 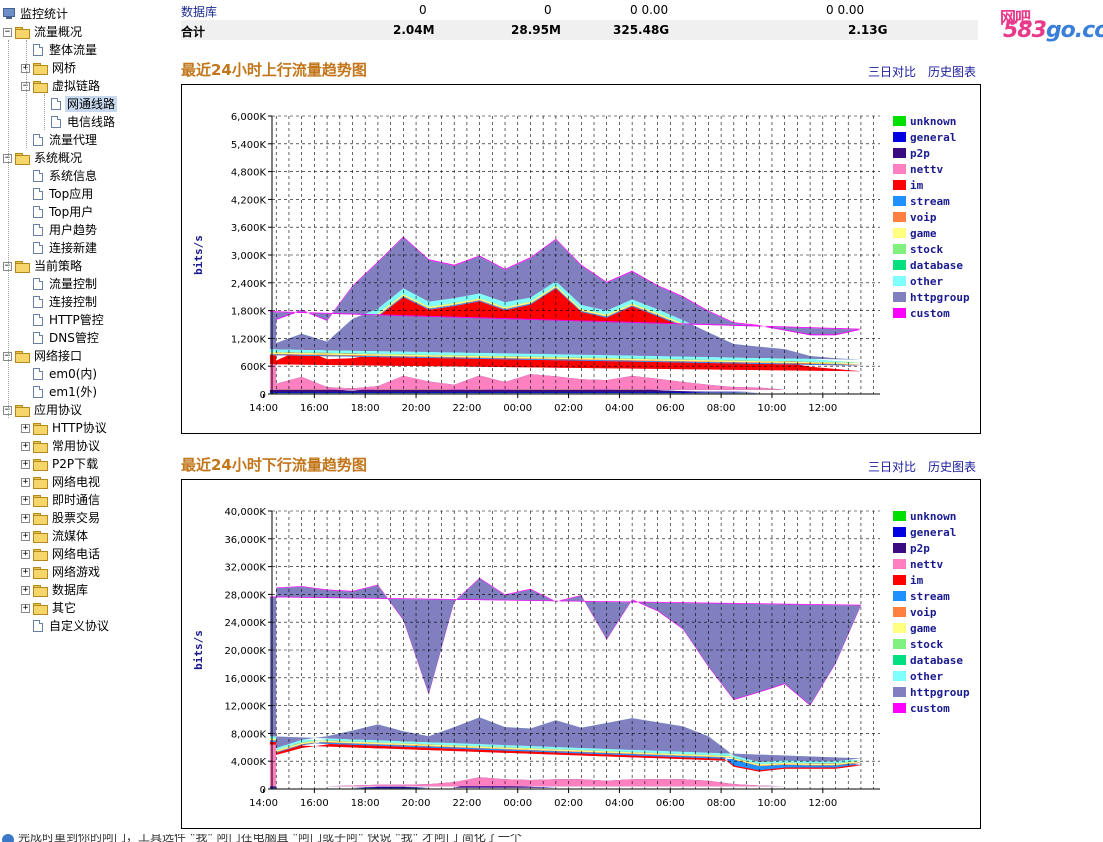 What do you see at coordinates (58, 212) in the screenshot?
I see `tree-item: Top用户` at bounding box center [58, 212].